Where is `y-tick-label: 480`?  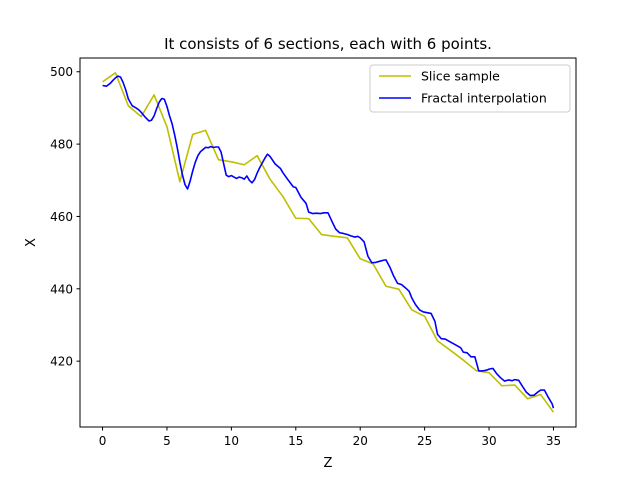 y-tick-label: 480 is located at coordinates (61, 145).